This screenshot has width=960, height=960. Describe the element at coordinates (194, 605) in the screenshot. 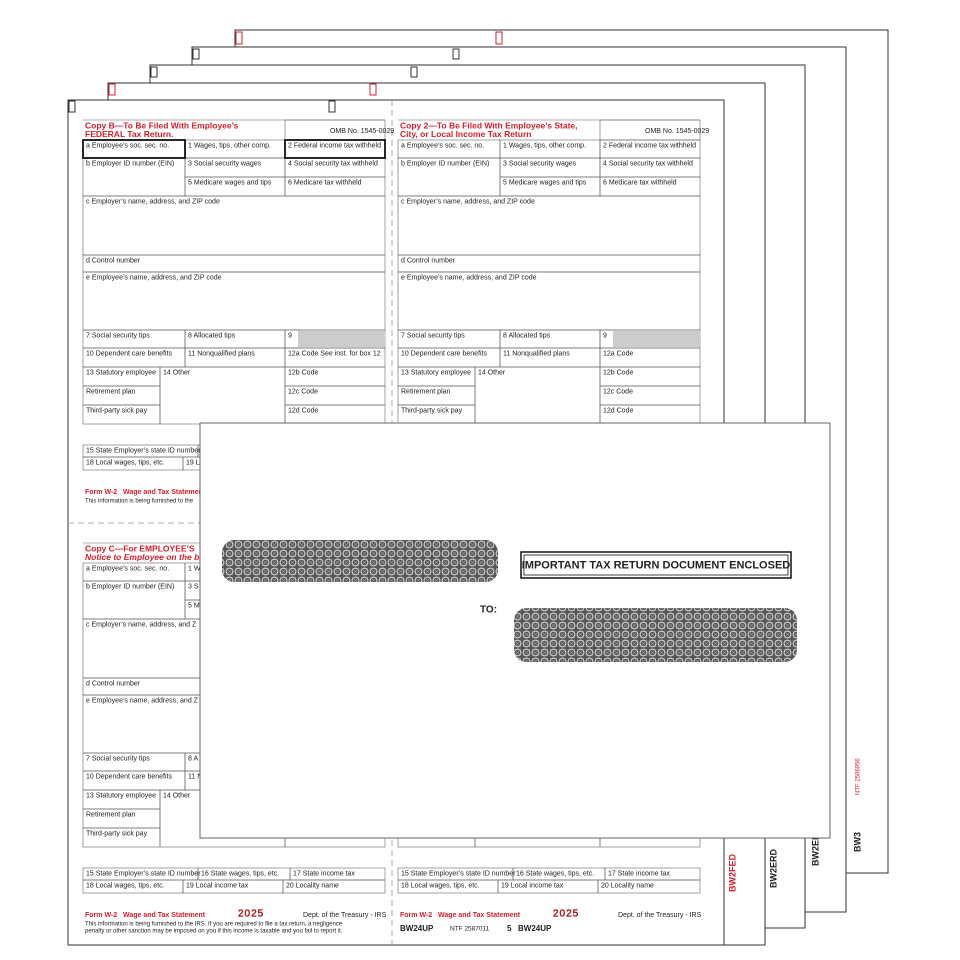

I see `field-label: 5 M` at that location.